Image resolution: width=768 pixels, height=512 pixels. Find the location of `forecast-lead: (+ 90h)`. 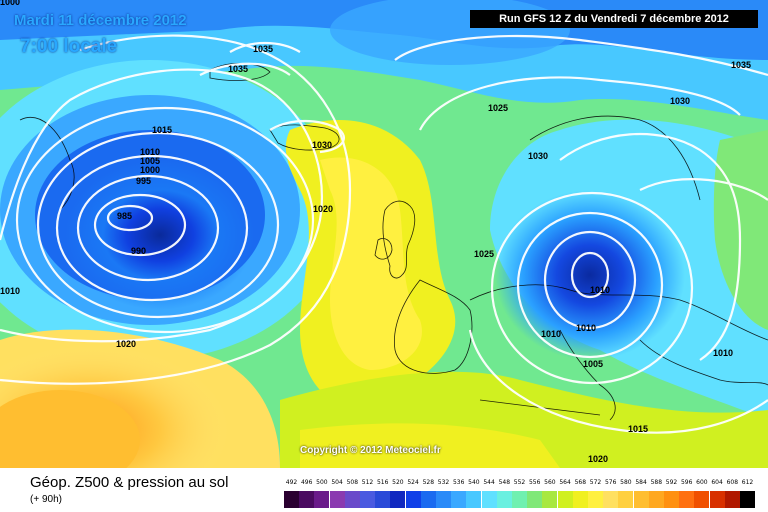

forecast-lead: (+ 90h) is located at coordinates (46, 499).